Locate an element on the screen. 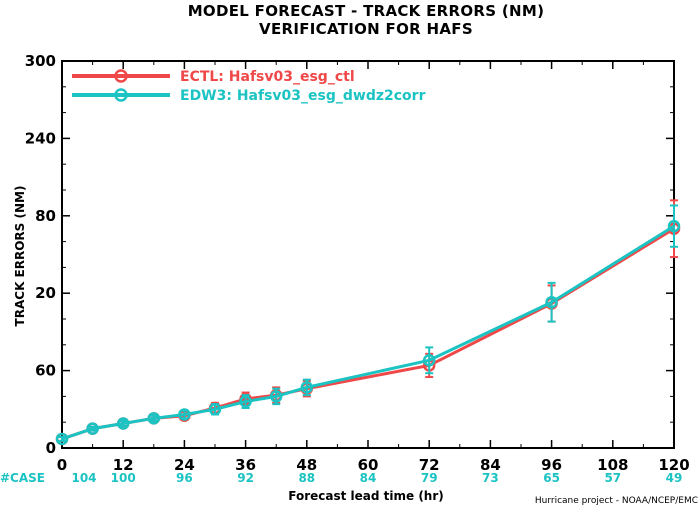 The width and height of the screenshot is (700, 506). x-tick-label: 96 is located at coordinates (551, 465).